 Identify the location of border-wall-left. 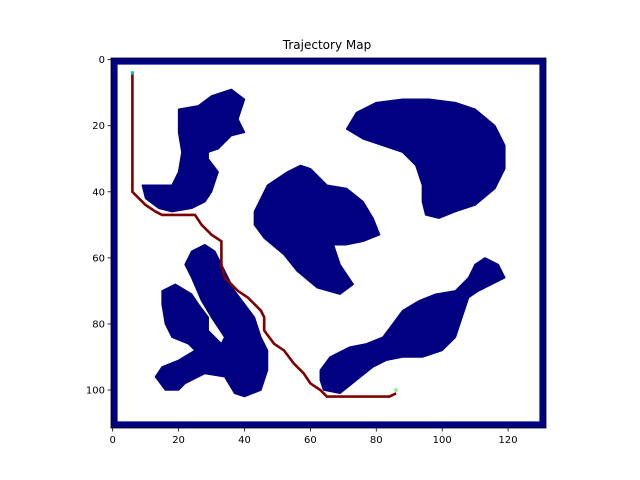
(114, 243).